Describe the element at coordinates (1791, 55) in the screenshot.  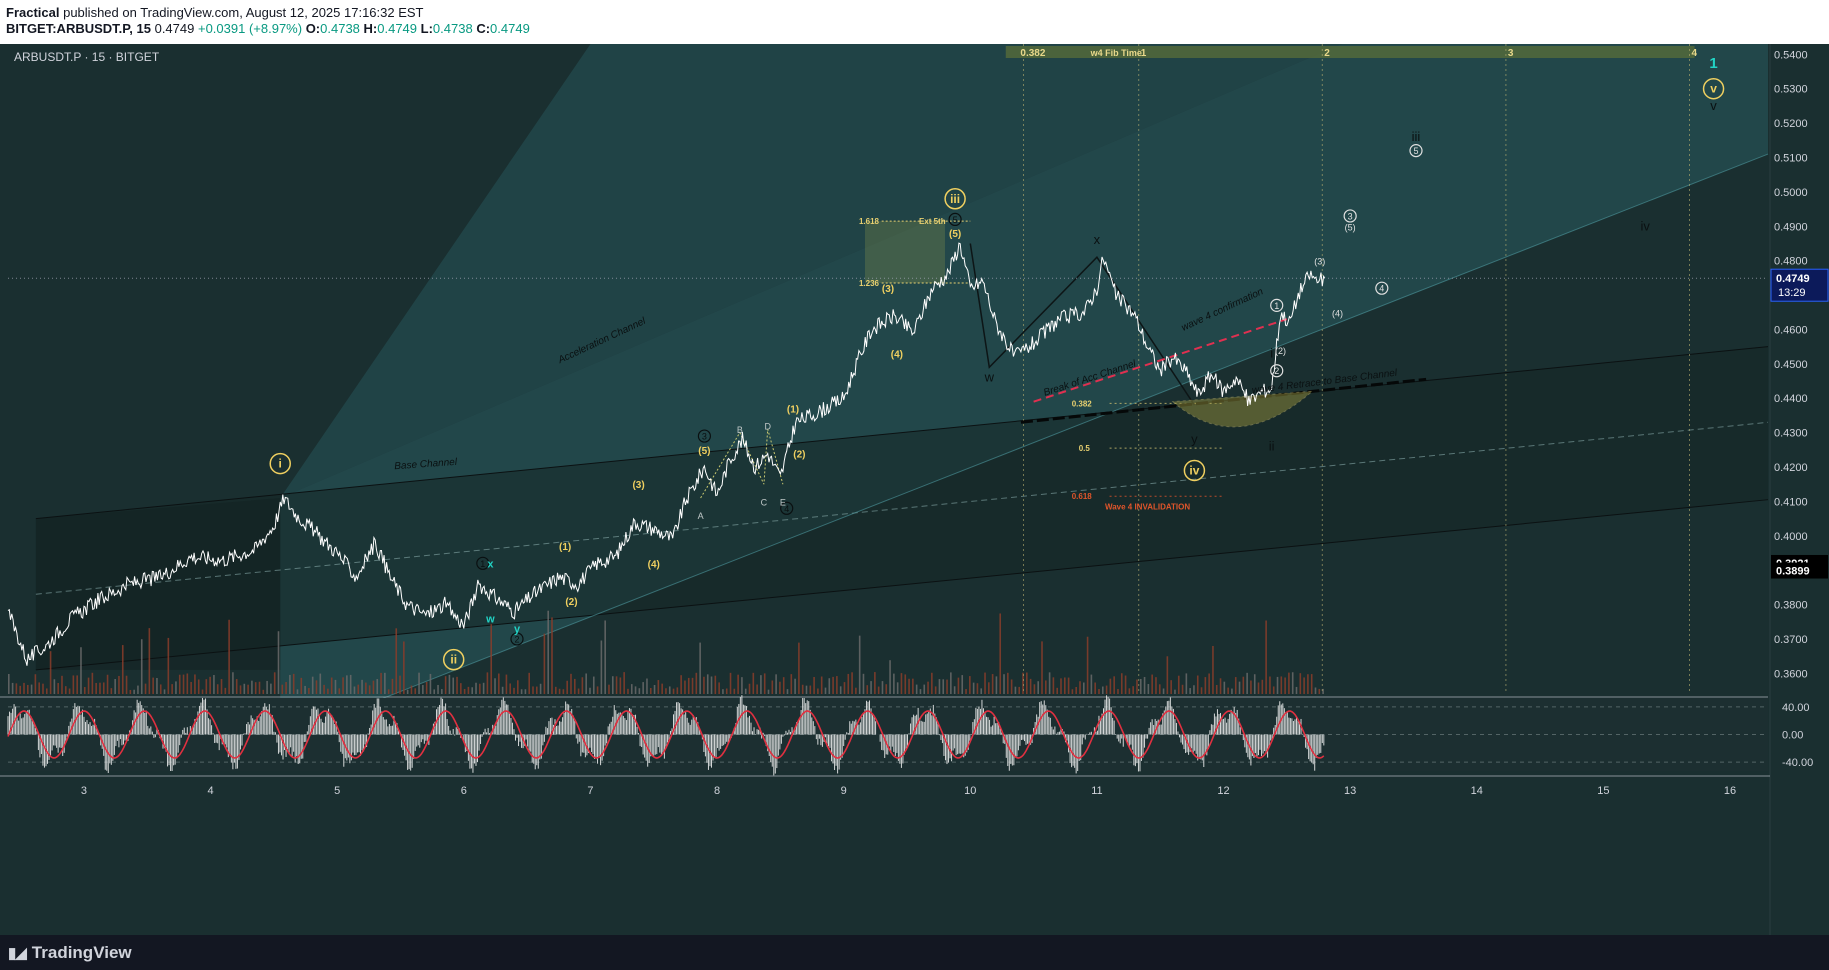
I see `price-tick-label: 0.5400` at that location.